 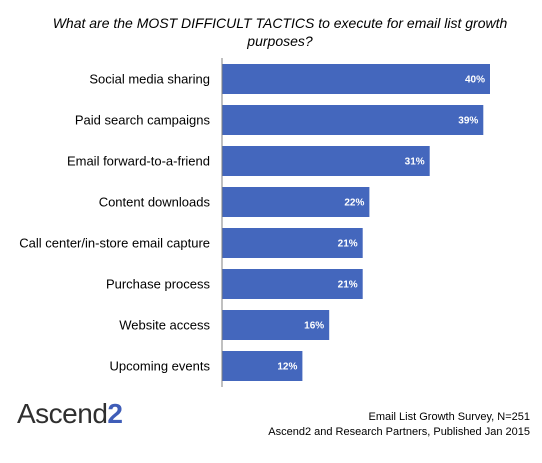 What do you see at coordinates (138, 161) in the screenshot?
I see `category-label-3: Email forward-to-a-friend` at bounding box center [138, 161].